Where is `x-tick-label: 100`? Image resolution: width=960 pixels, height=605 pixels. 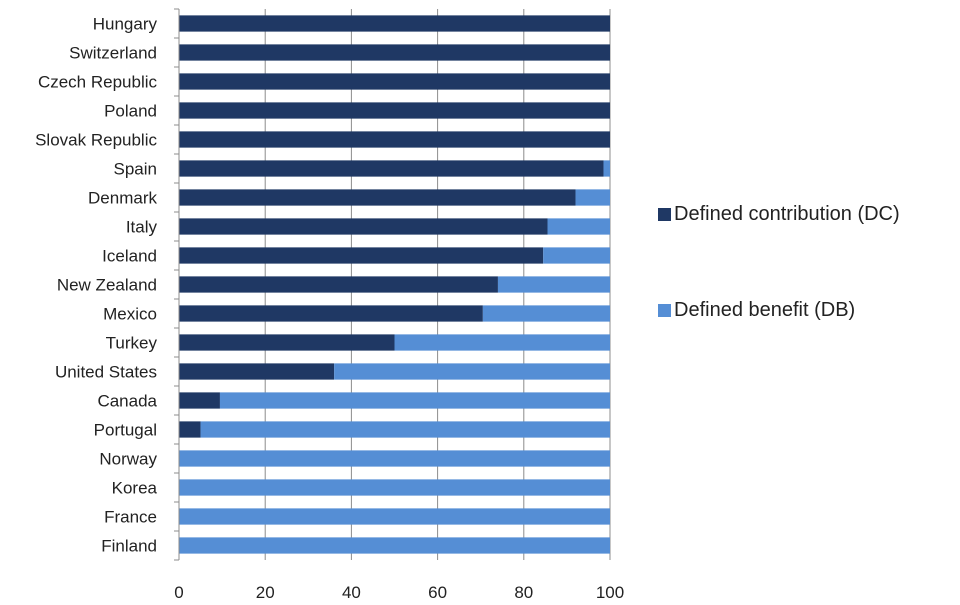
x-tick-label: 100 is located at coordinates (610, 592).